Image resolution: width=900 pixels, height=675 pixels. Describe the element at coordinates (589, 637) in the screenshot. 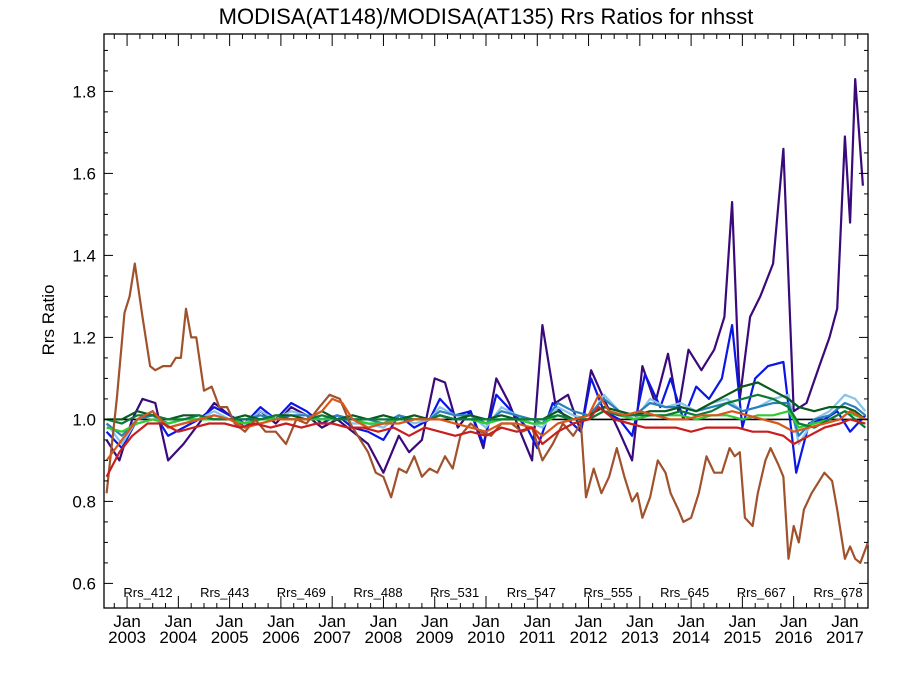

I see `x-tick-label-year: 2012` at that location.